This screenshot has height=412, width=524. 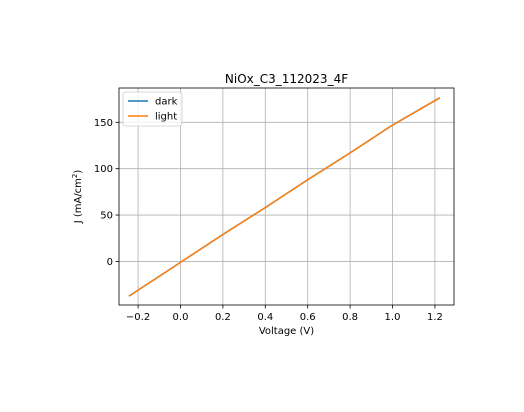 I want to click on x-tick-label: 1.2, so click(x=435, y=317).